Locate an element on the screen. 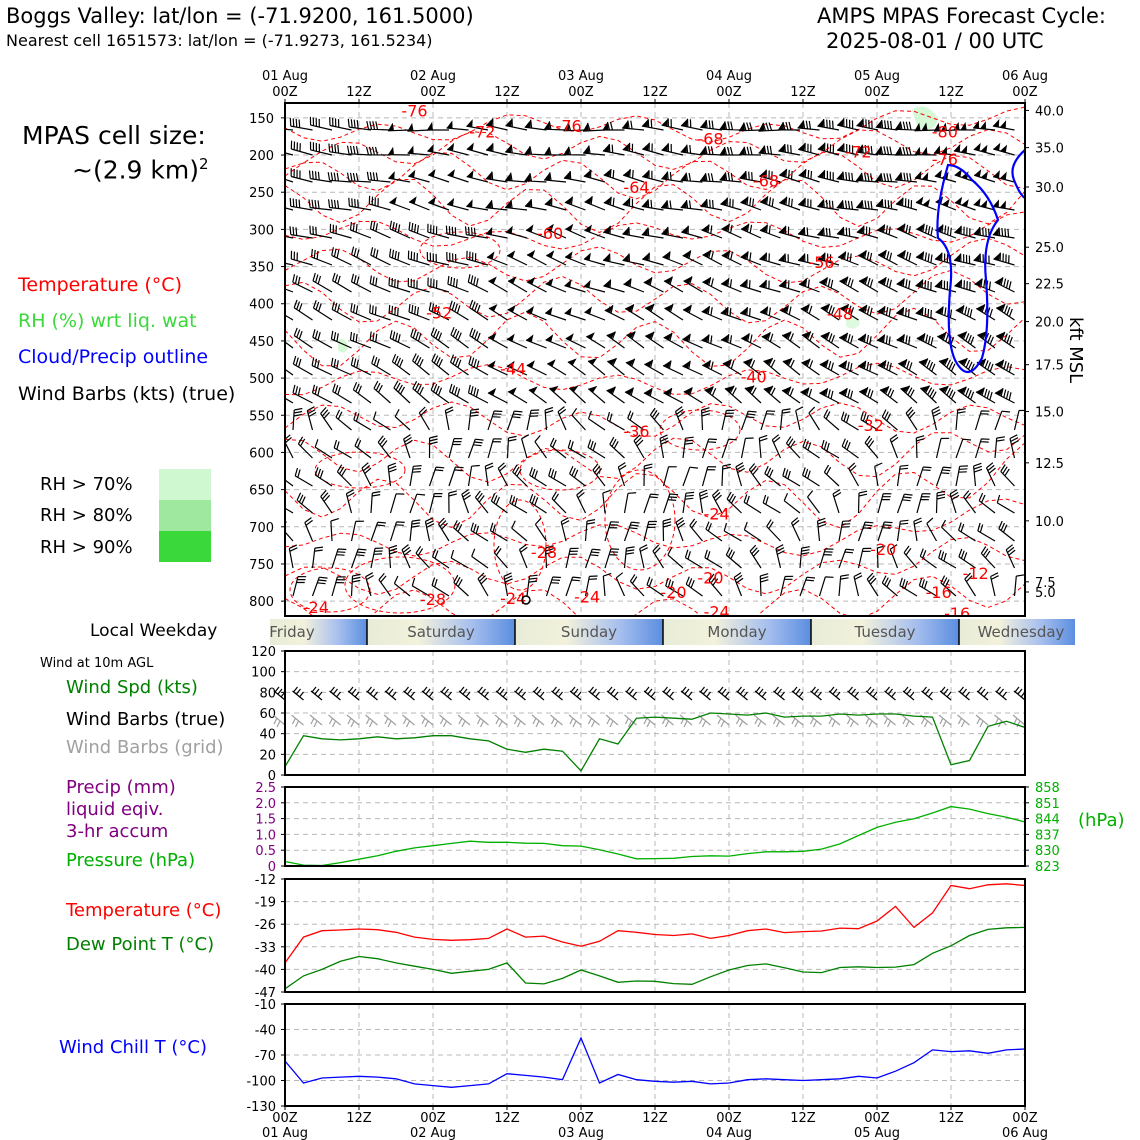 The width and height of the screenshot is (1140, 1140). cloud-outline is located at coordinates (968, 268).